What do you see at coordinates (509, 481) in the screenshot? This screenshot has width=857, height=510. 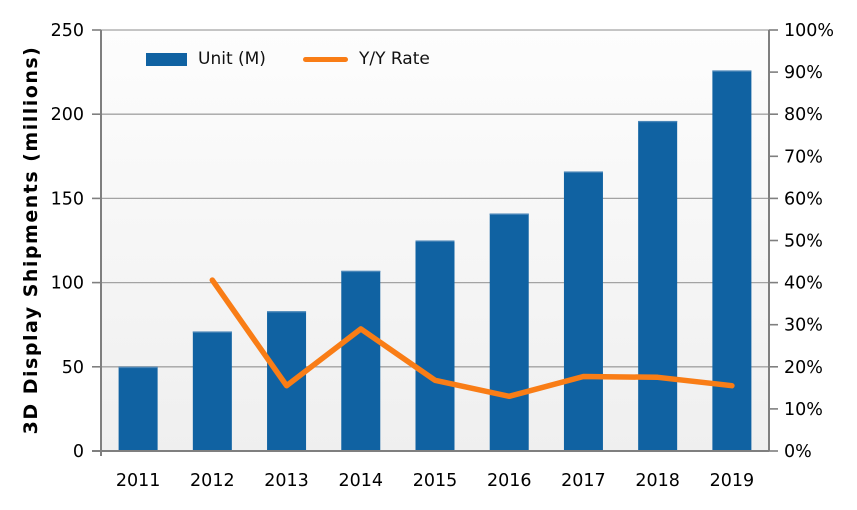 I see `x-tick-label-2016: 2016` at bounding box center [509, 481].